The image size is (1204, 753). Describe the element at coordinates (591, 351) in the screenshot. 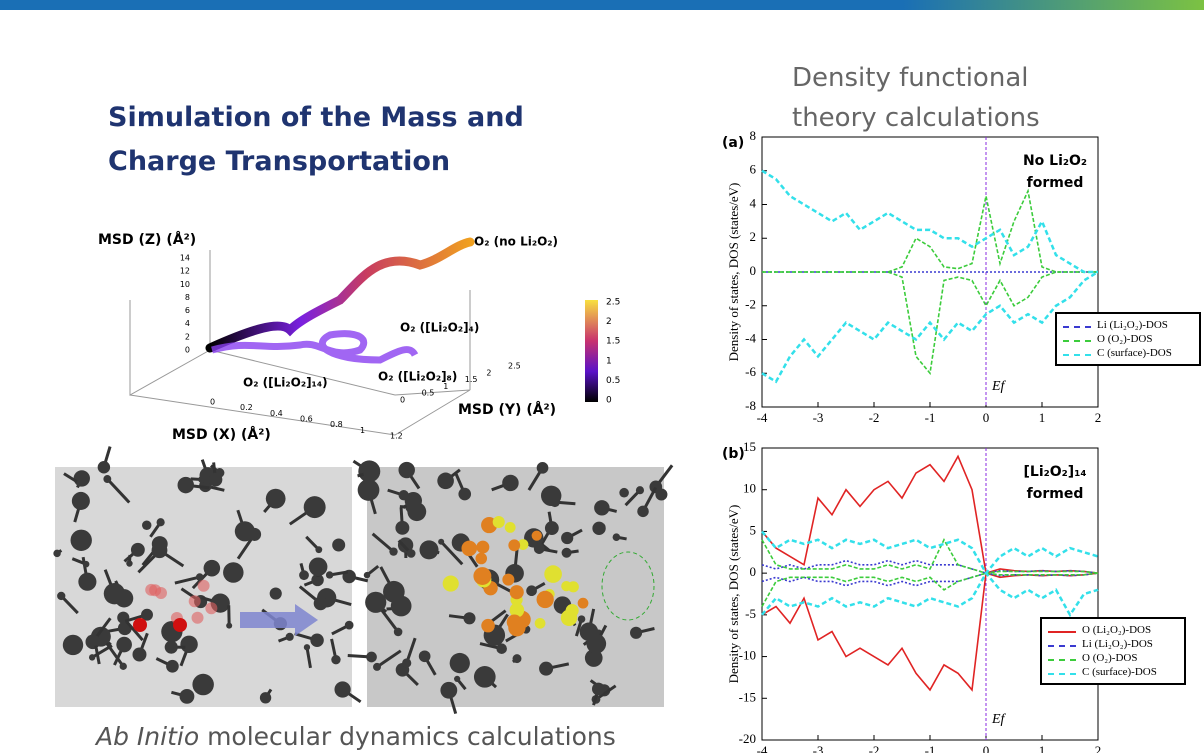

I see `colorbar` at that location.